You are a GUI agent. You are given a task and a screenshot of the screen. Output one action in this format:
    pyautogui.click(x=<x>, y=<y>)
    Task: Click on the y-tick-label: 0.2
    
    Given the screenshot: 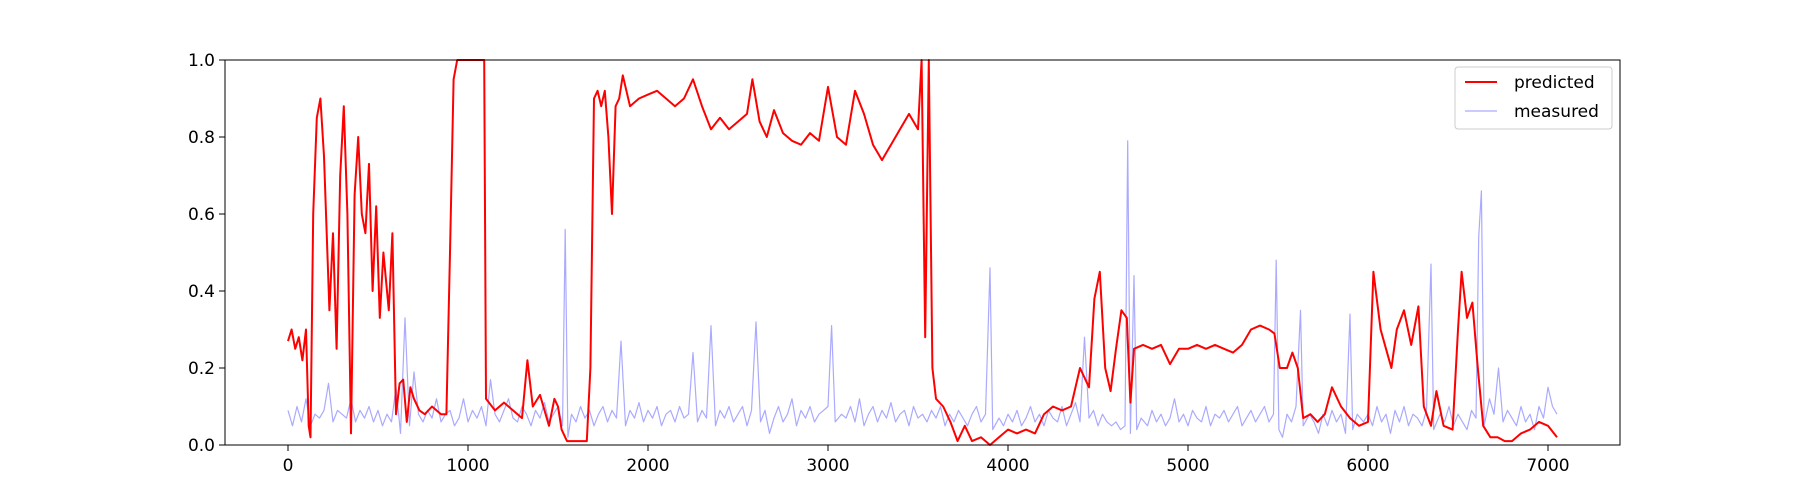 What is the action you would take?
    pyautogui.click(x=201, y=369)
    